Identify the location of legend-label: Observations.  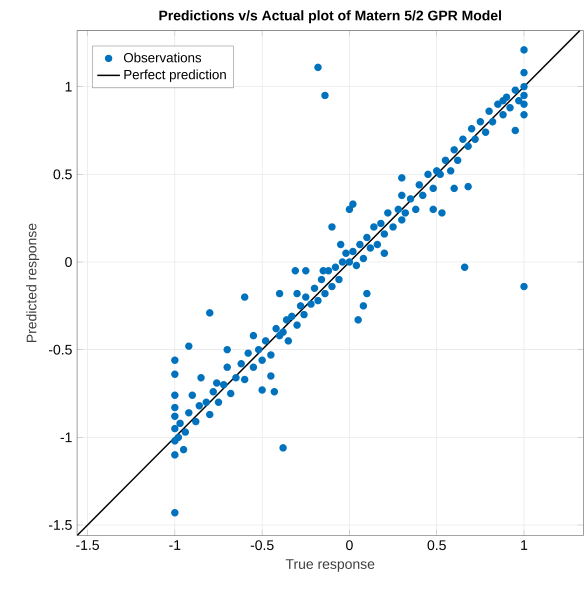
(163, 57).